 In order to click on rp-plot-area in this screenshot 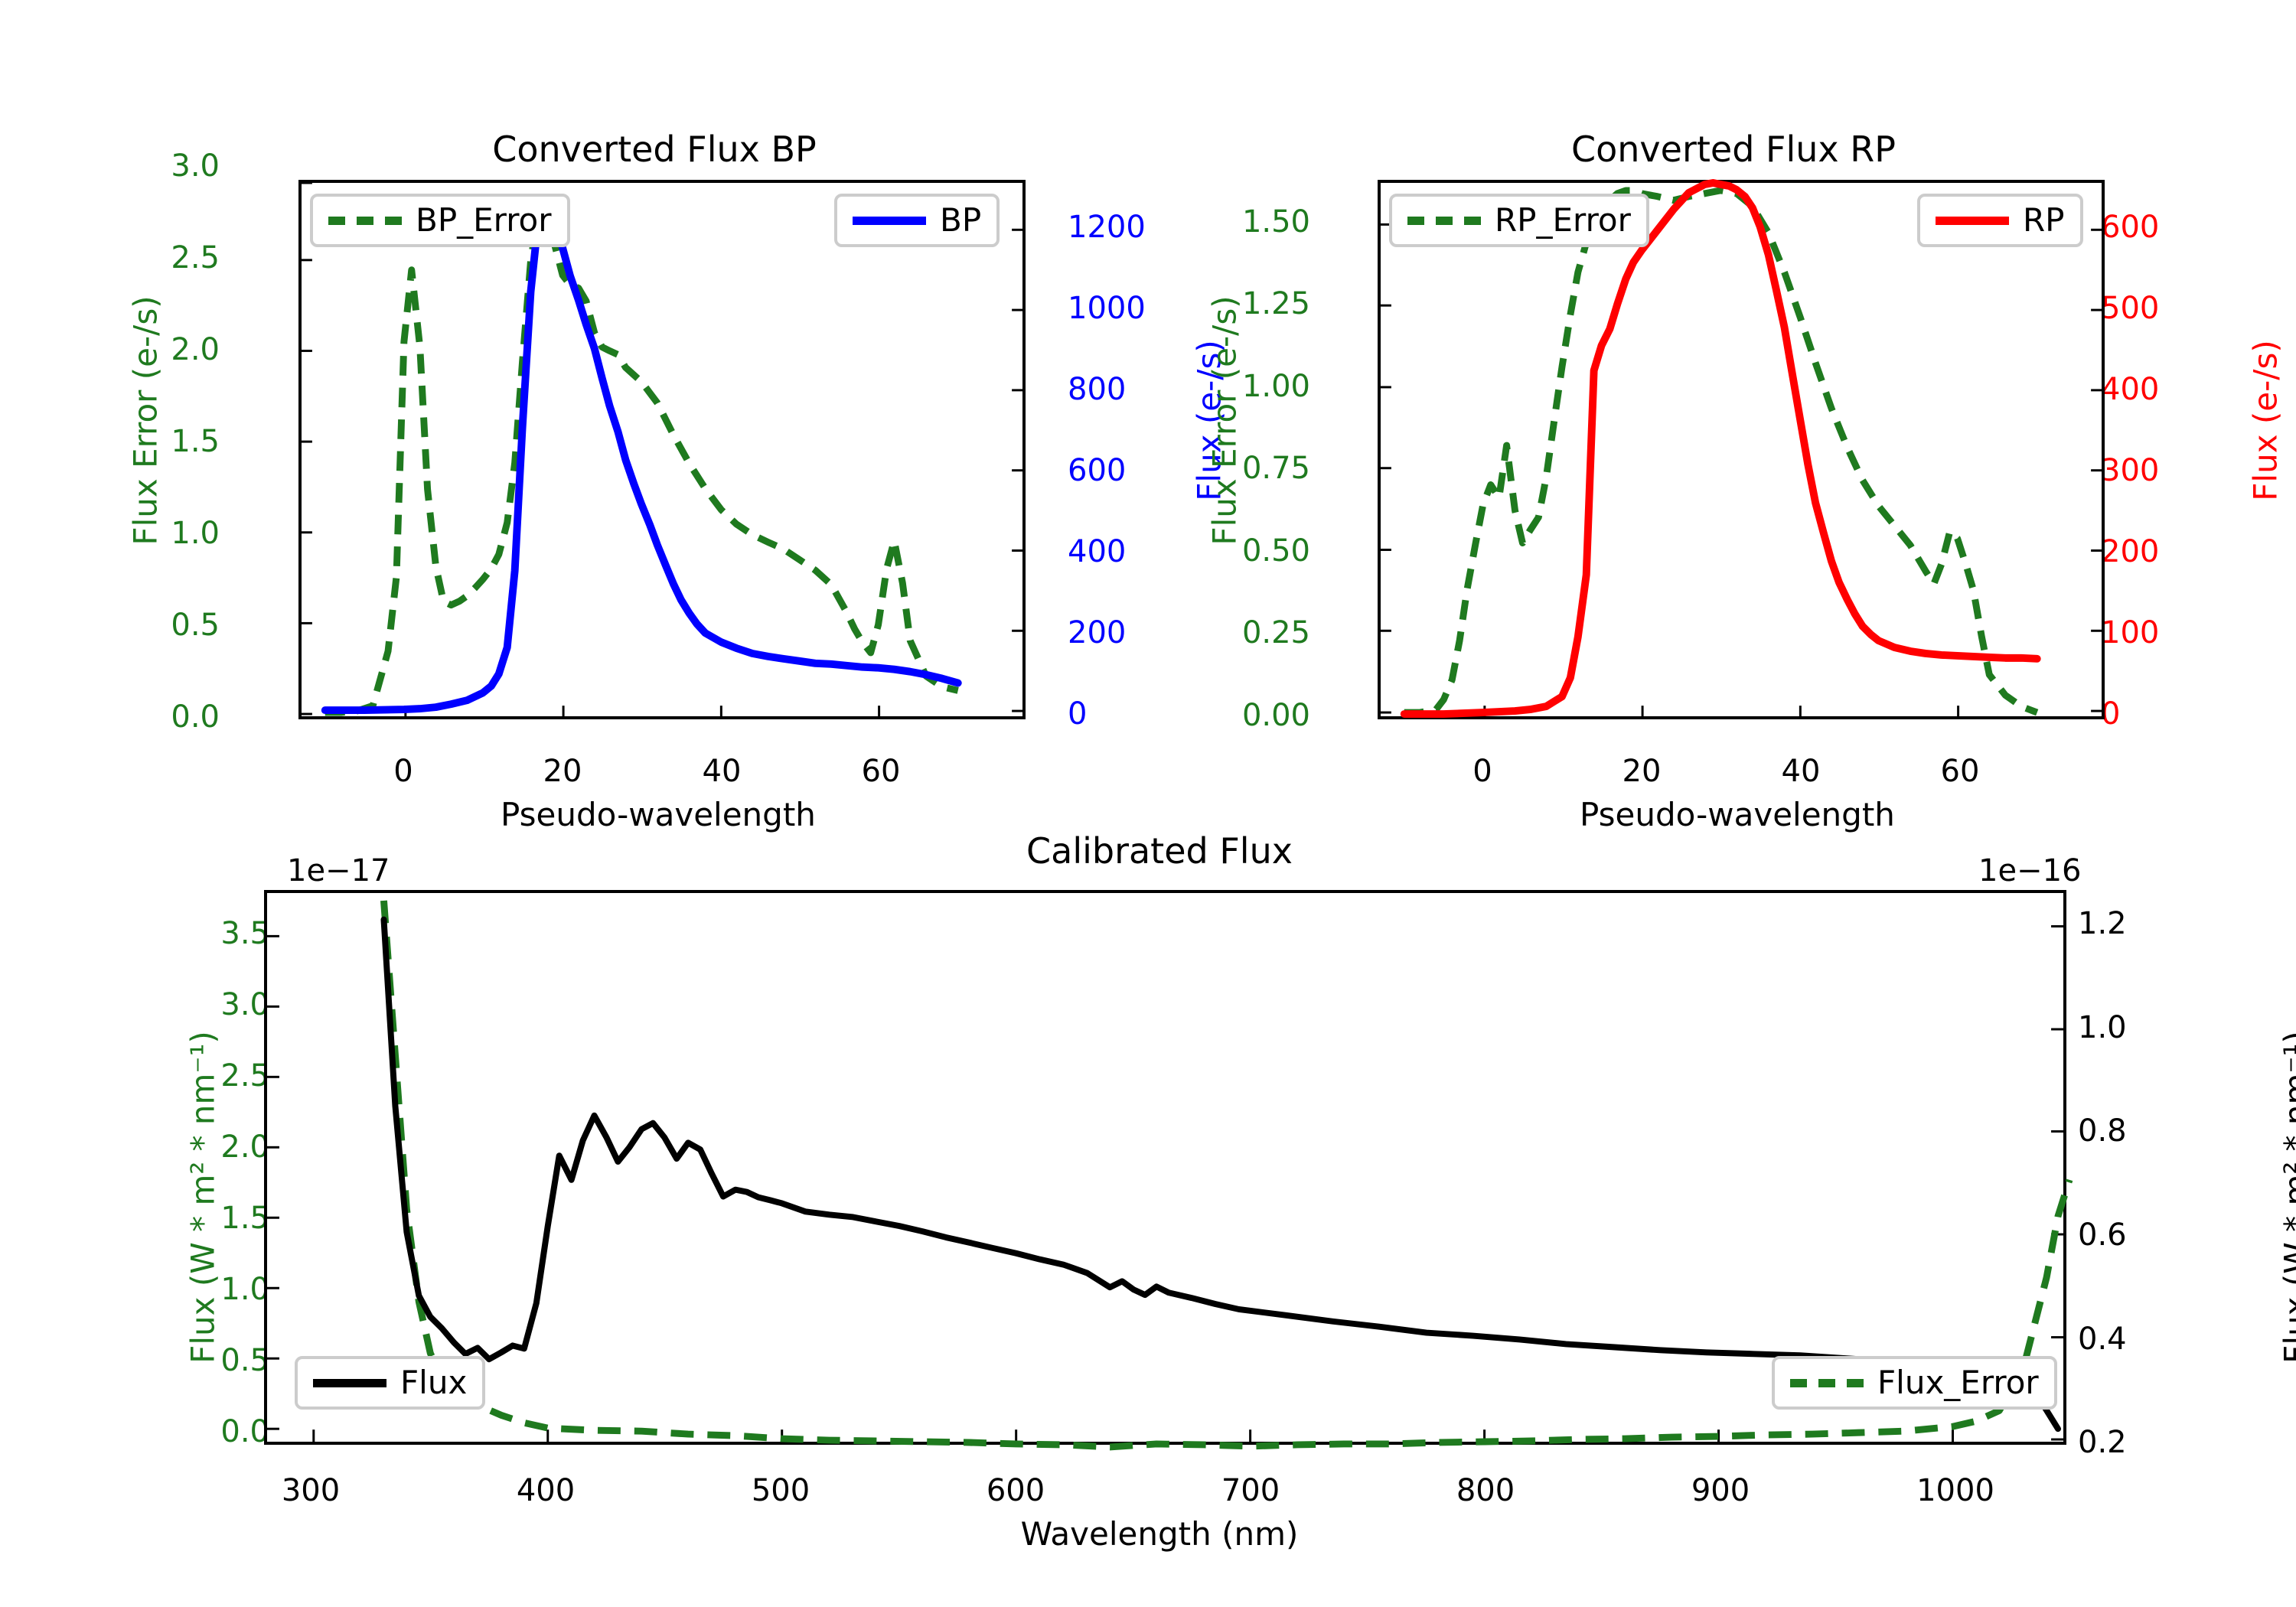, I will do `click(1741, 449)`.